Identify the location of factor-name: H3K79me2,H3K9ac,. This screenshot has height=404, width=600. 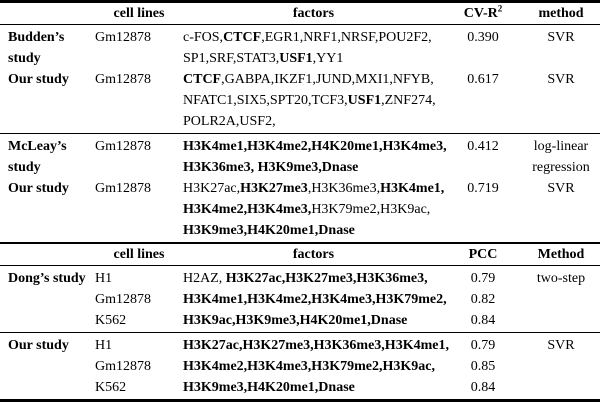
(371, 209).